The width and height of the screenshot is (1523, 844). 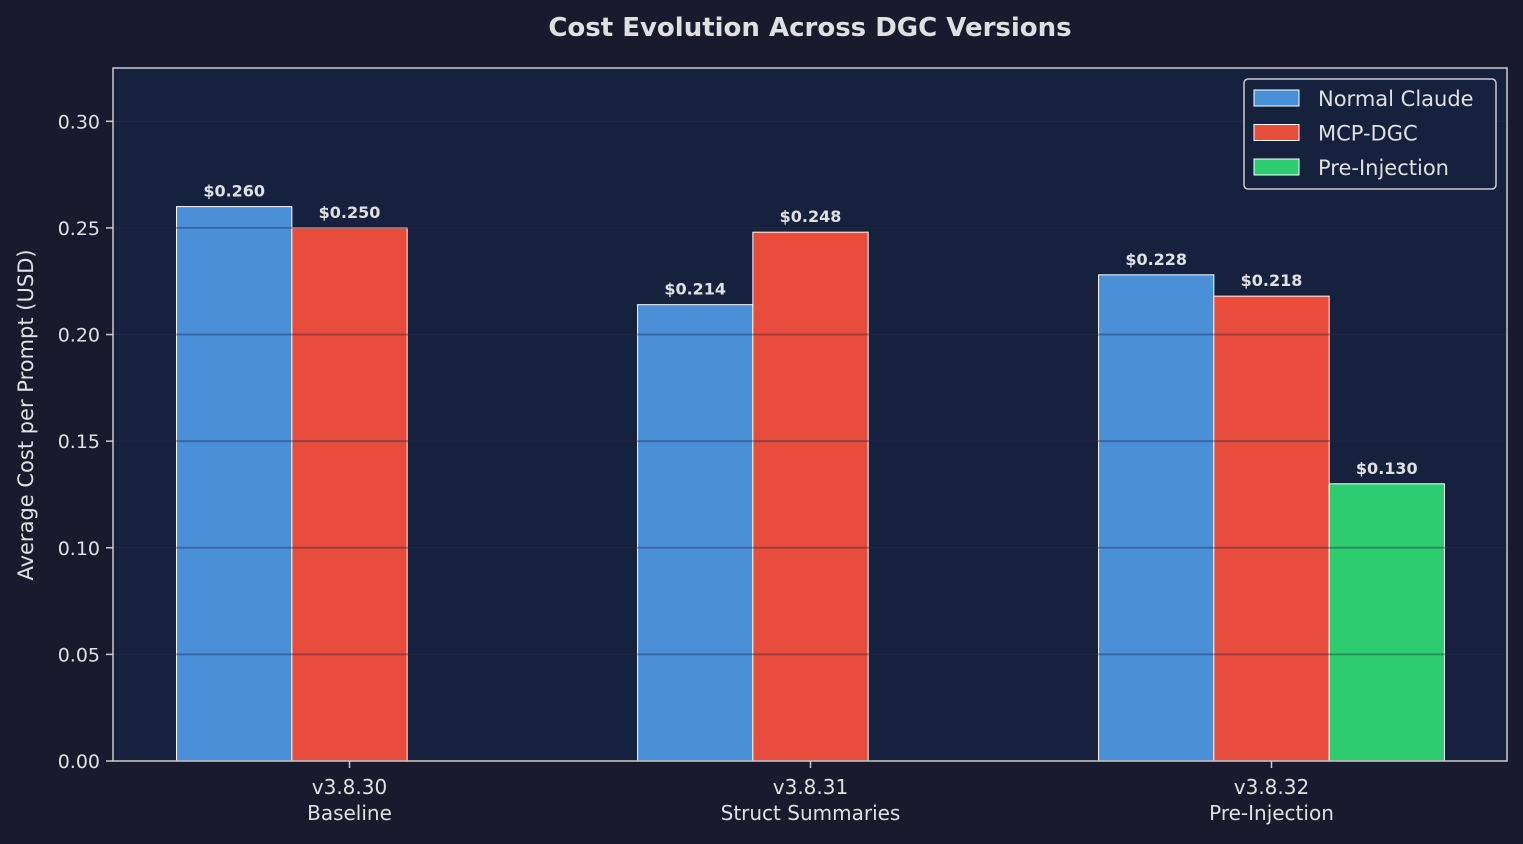 What do you see at coordinates (811, 813) in the screenshot?
I see `x-tick-label: Struct Summaries` at bounding box center [811, 813].